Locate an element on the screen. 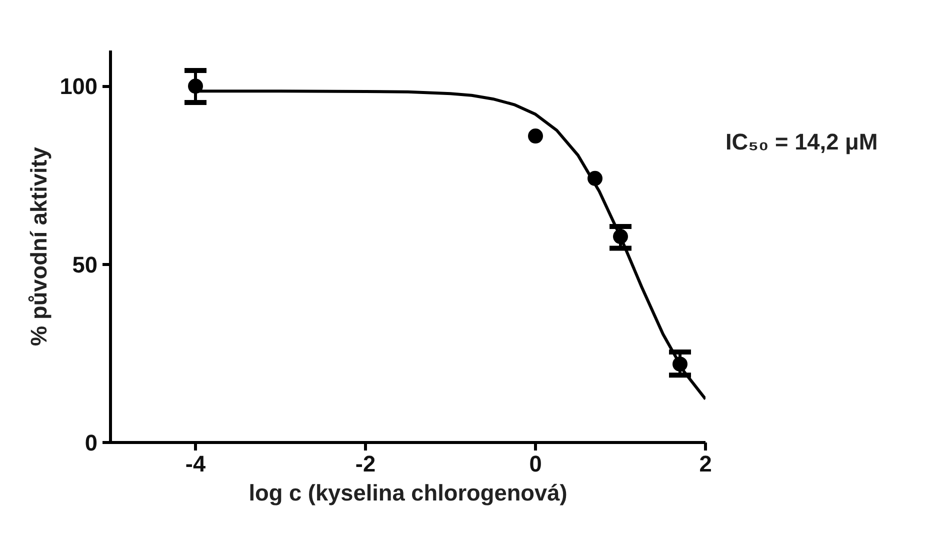 The width and height of the screenshot is (925, 537). text: IC₅₀ = 14,2 μM is located at coordinates (802, 141).